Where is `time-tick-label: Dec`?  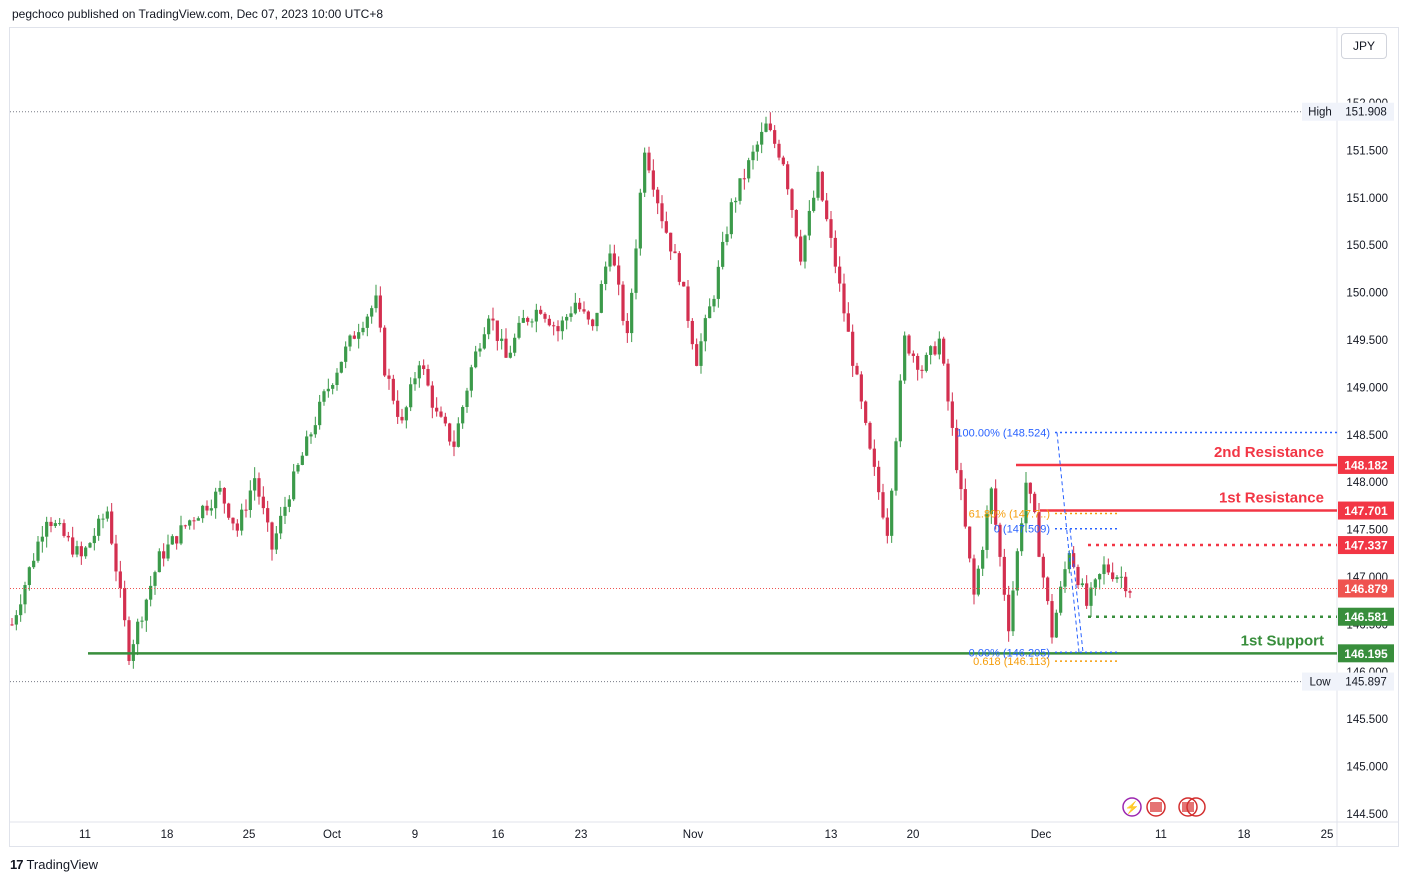
time-tick-label: Dec is located at coordinates (1041, 835).